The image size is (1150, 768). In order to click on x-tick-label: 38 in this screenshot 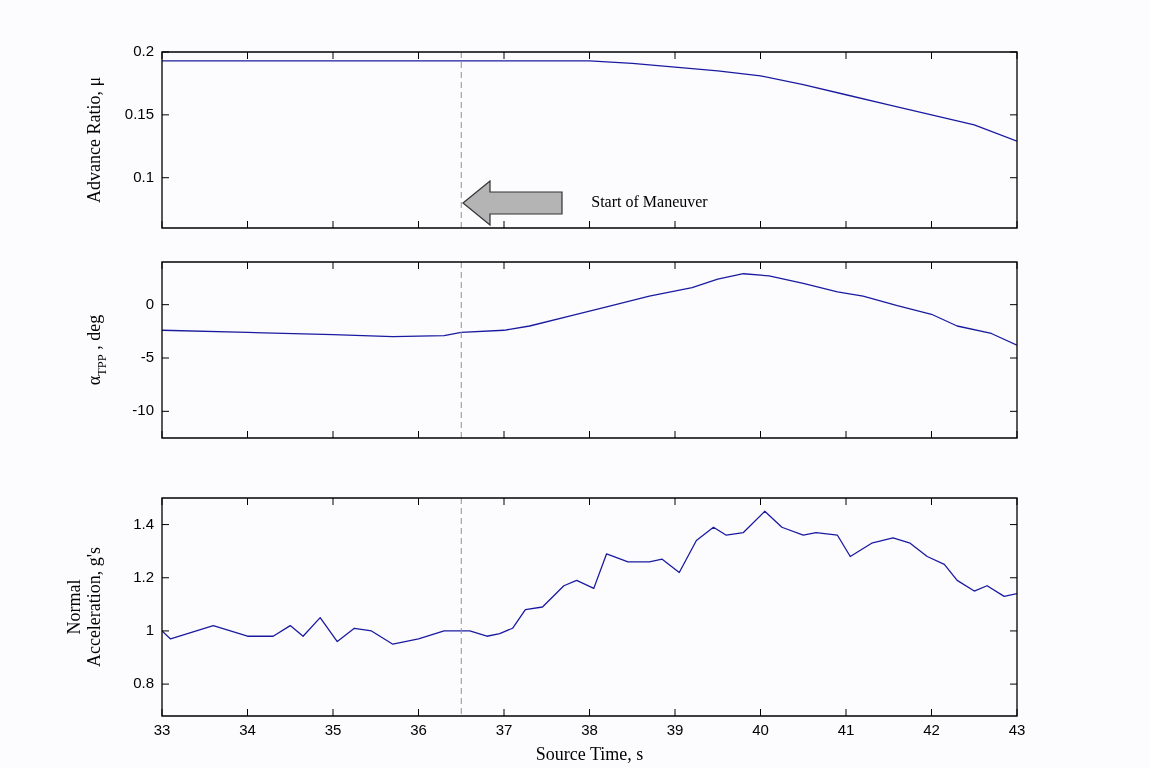, I will do `click(589, 730)`.